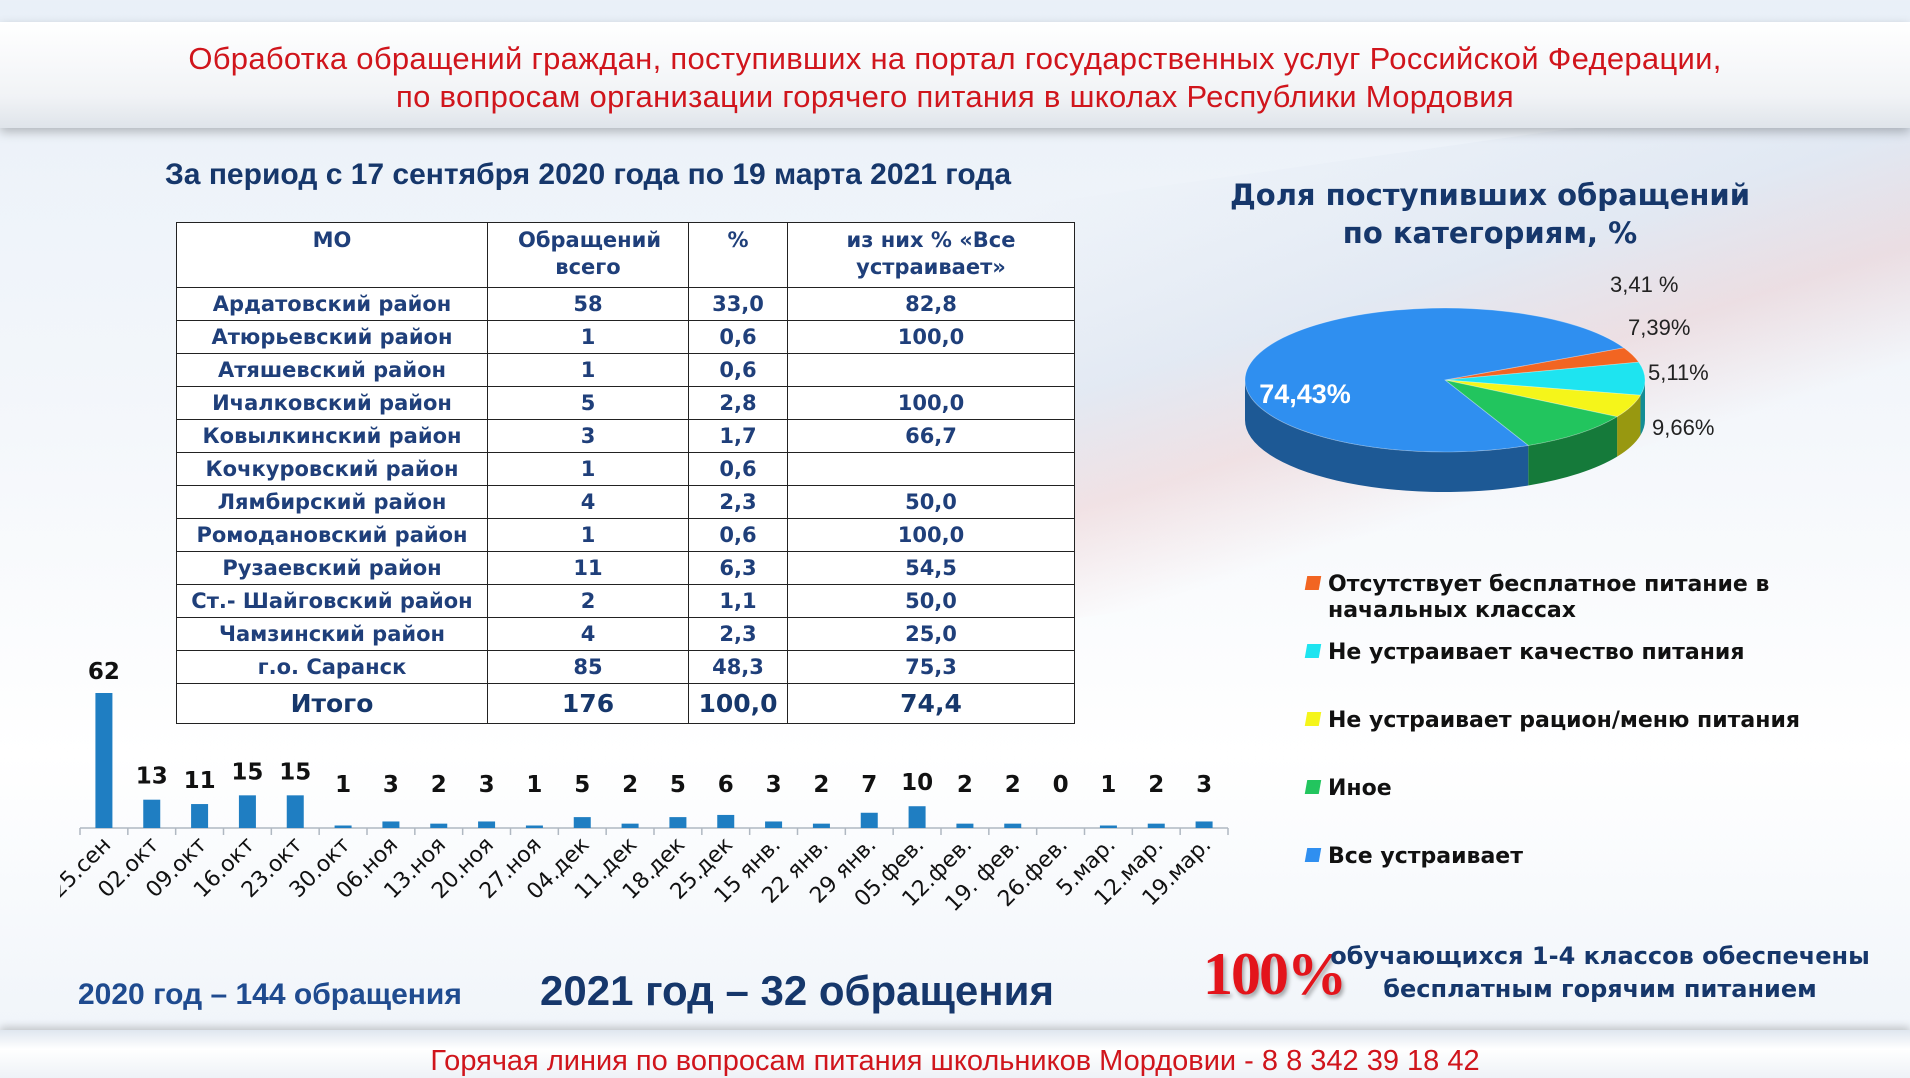 This screenshot has width=1910, height=1078. What do you see at coordinates (726, 785) in the screenshot?
I see `bar-value-label-13: 6` at bounding box center [726, 785].